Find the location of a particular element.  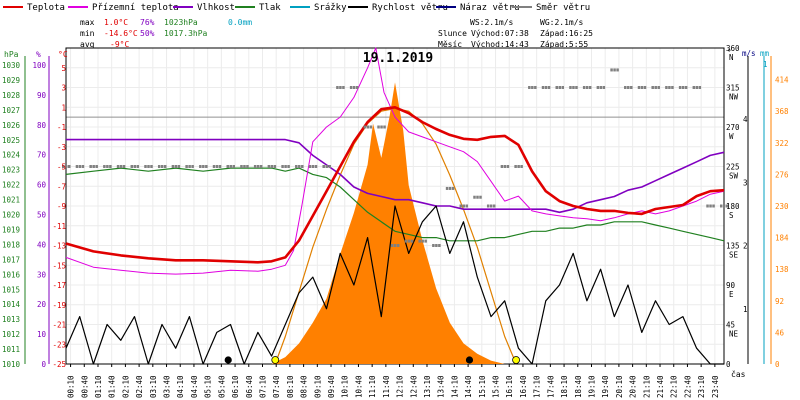

x-tick-label: 03:10 is located at coordinates (153, 386).